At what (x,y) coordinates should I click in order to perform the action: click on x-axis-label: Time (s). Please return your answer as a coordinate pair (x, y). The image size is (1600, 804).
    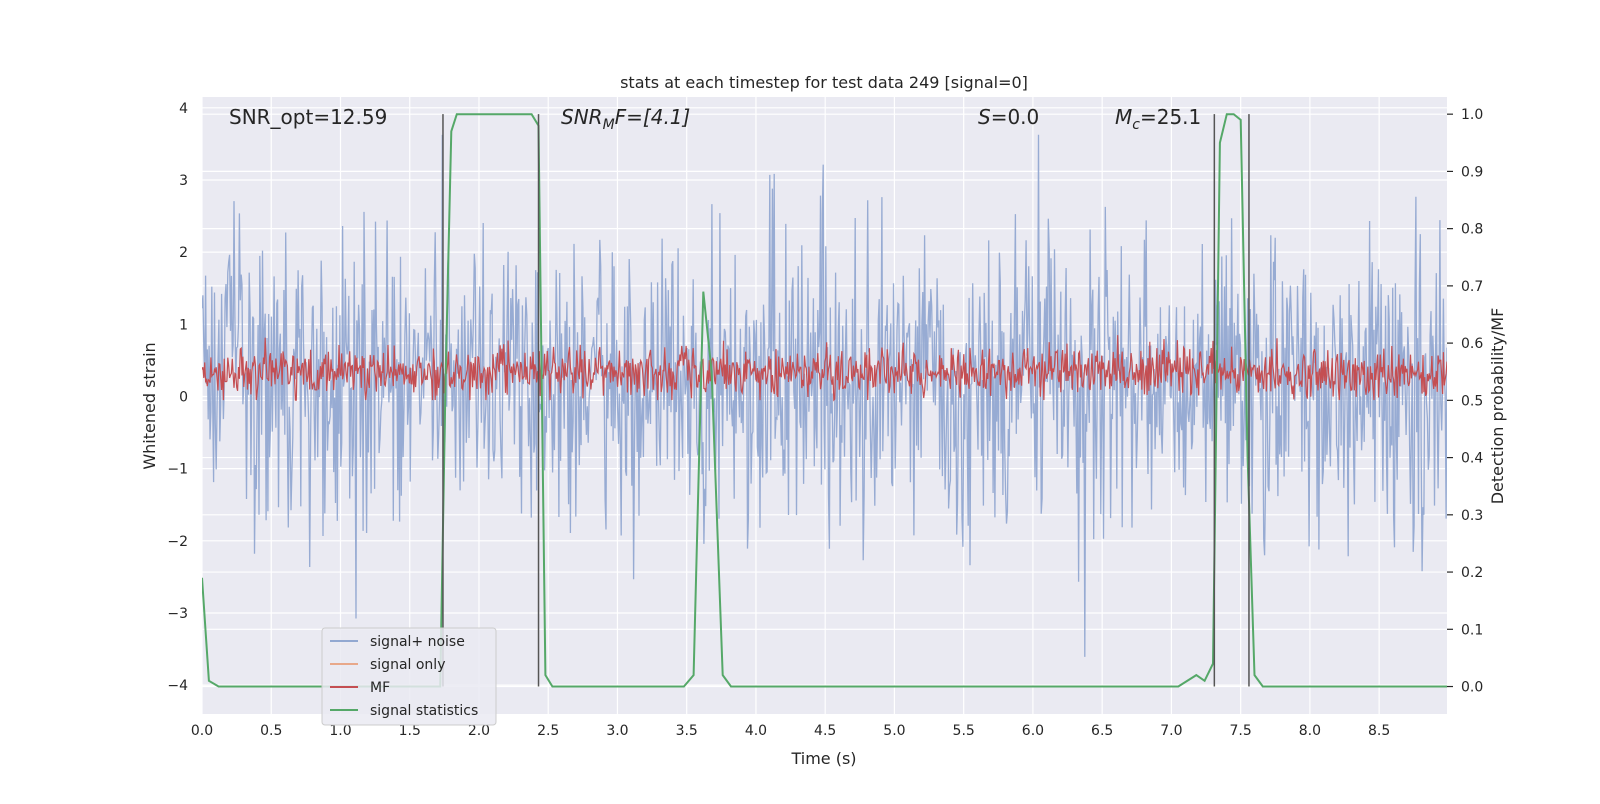
    Looking at the image, I should click on (823, 758).